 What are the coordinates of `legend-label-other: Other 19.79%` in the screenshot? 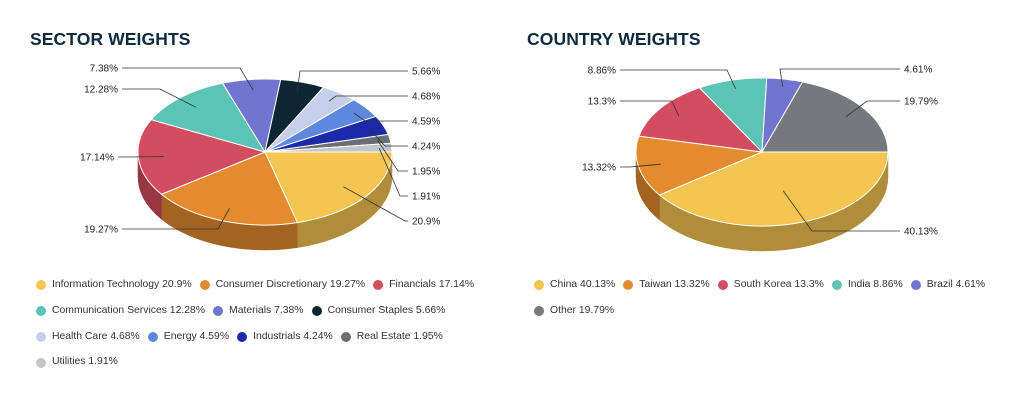 It's located at (582, 310).